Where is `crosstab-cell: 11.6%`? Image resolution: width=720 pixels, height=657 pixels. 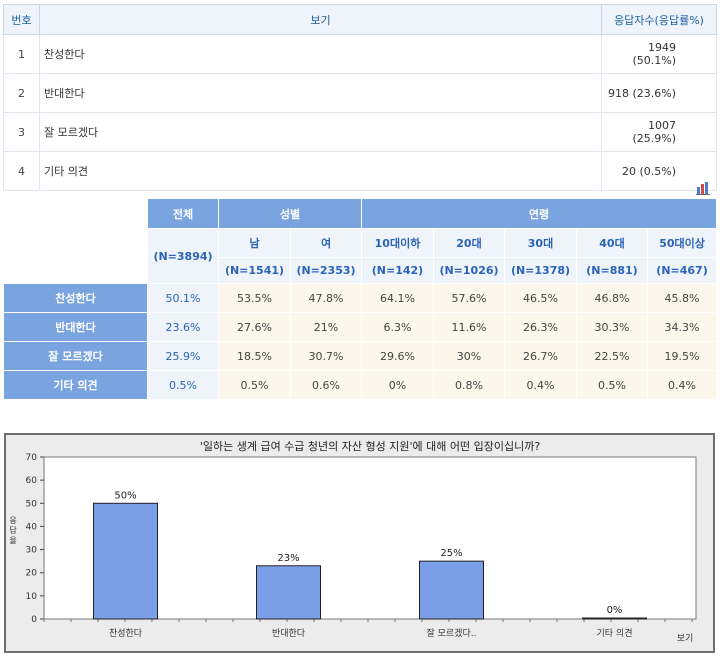 crosstab-cell: 11.6% is located at coordinates (469, 327).